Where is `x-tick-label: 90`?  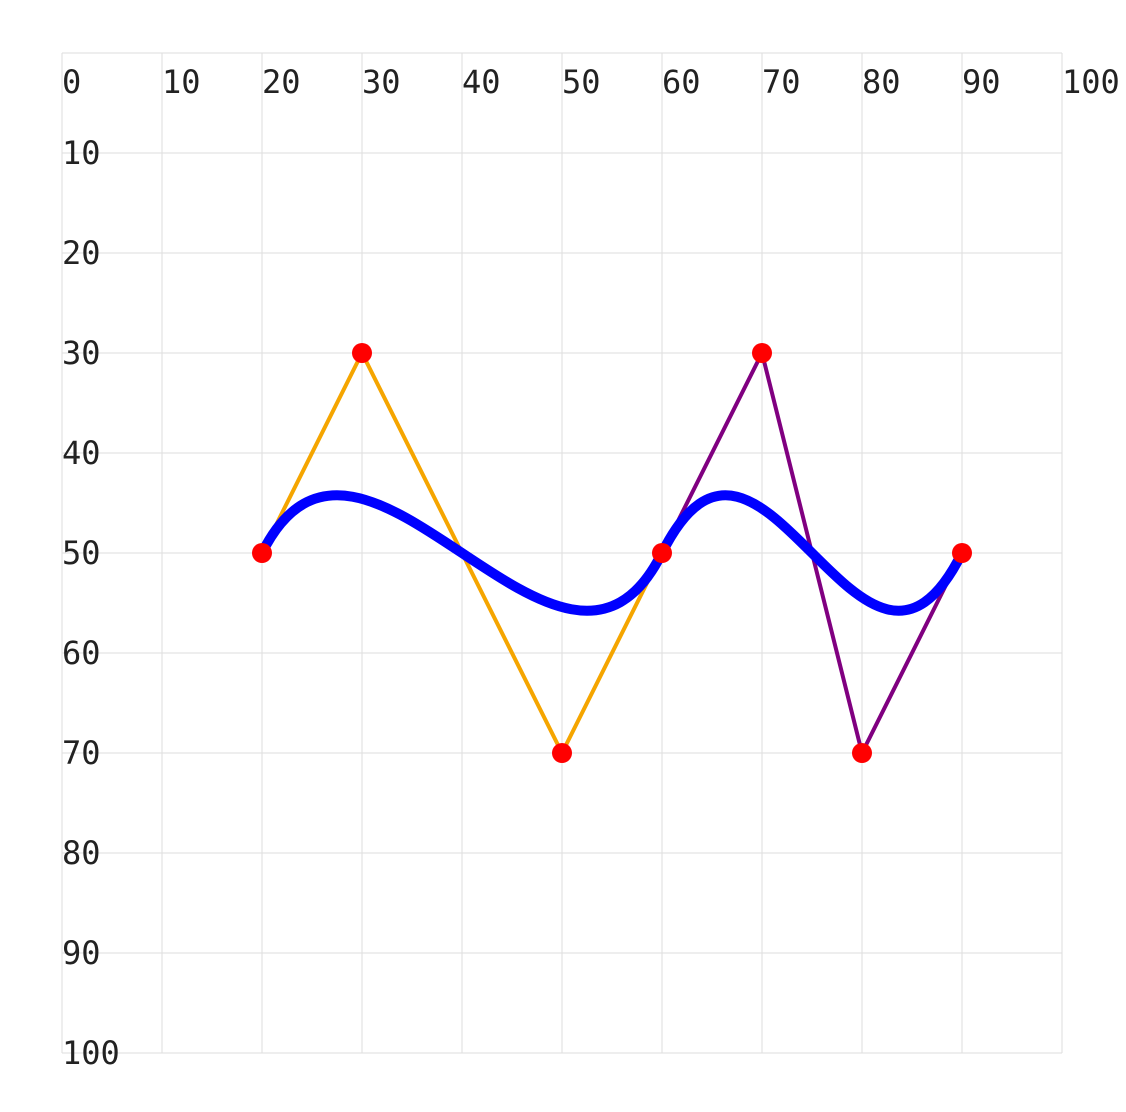
x-tick-label: 90 is located at coordinates (981, 82).